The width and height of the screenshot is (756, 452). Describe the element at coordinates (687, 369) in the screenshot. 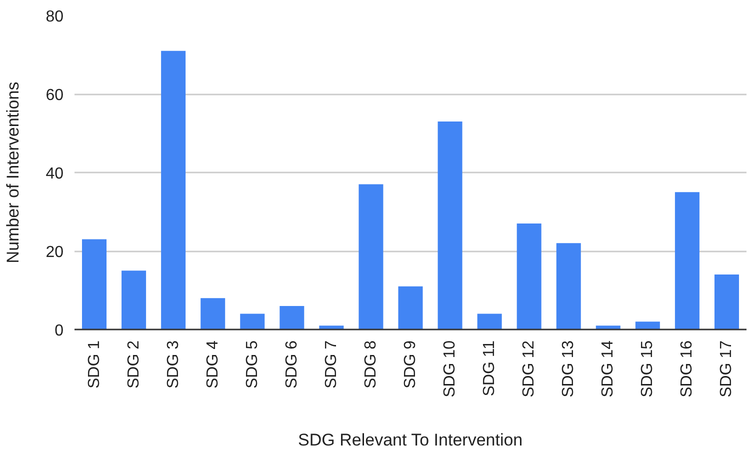

I see `x-tick-label: SDG 16` at that location.